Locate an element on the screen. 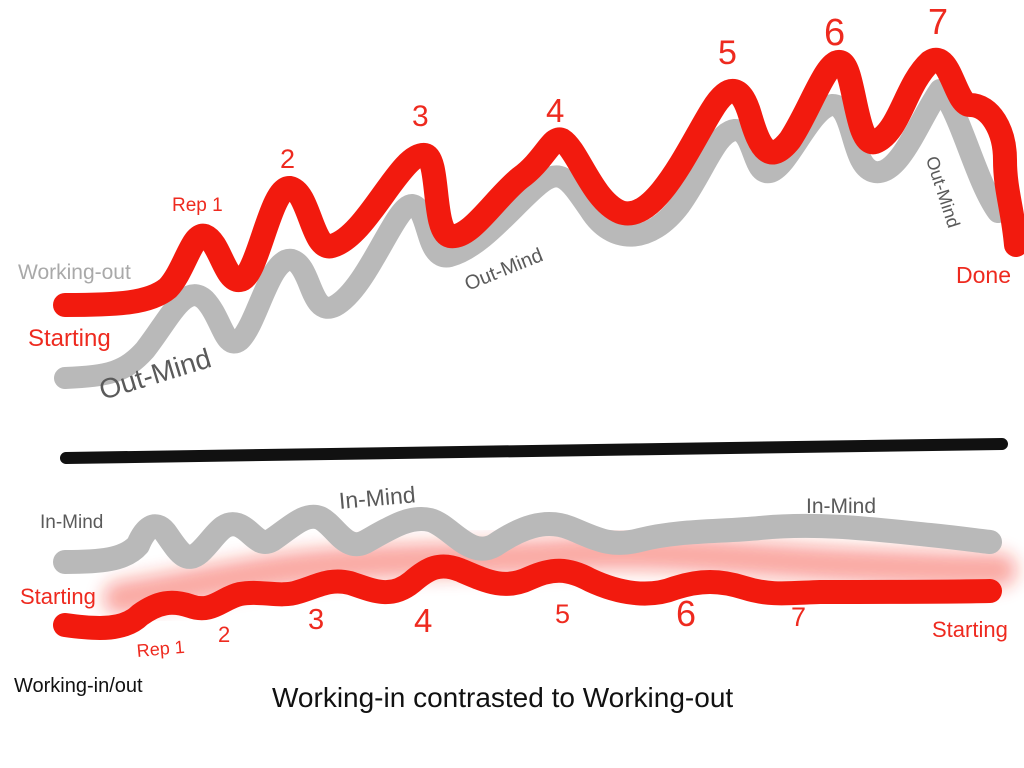 The image size is (1024, 768). done-label: Done is located at coordinates (983, 275).